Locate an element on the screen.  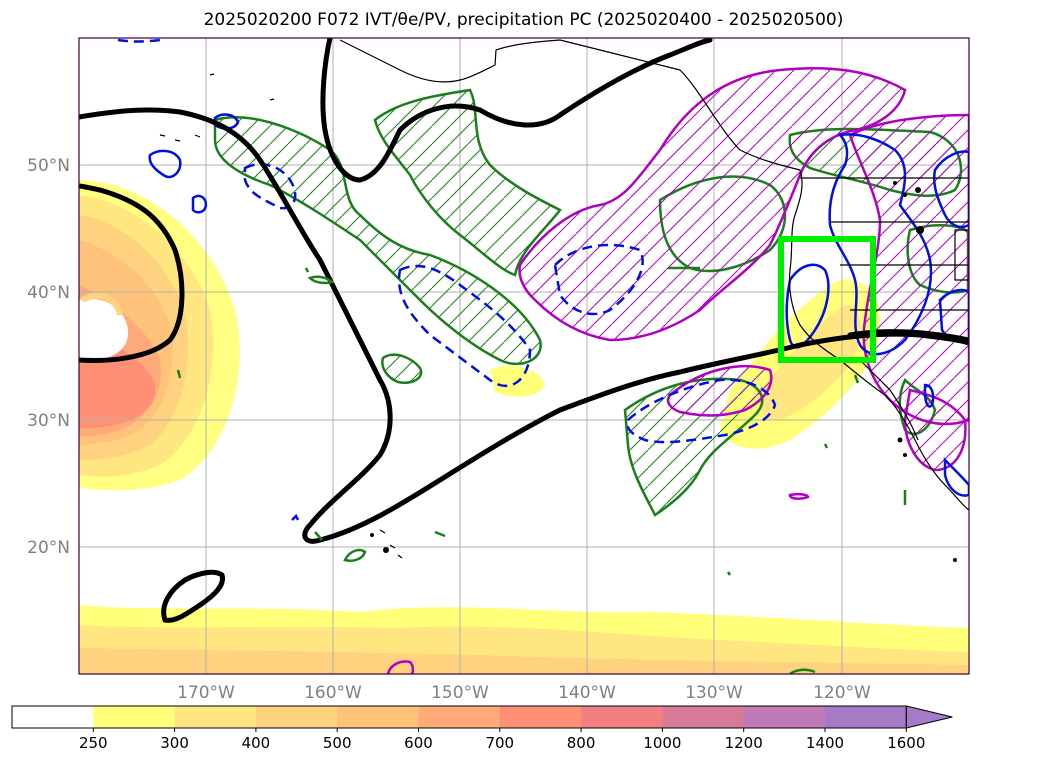
colorbar-tick-label: 600 is located at coordinates (418, 743).